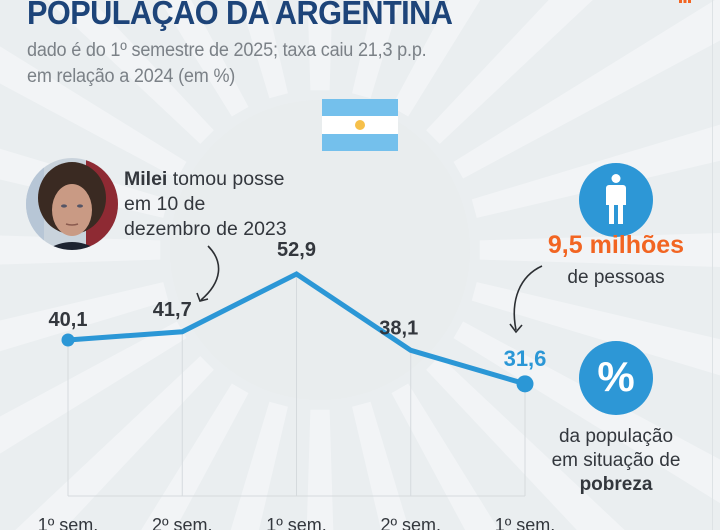  I want to click on percent-icon: %, so click(616, 378).